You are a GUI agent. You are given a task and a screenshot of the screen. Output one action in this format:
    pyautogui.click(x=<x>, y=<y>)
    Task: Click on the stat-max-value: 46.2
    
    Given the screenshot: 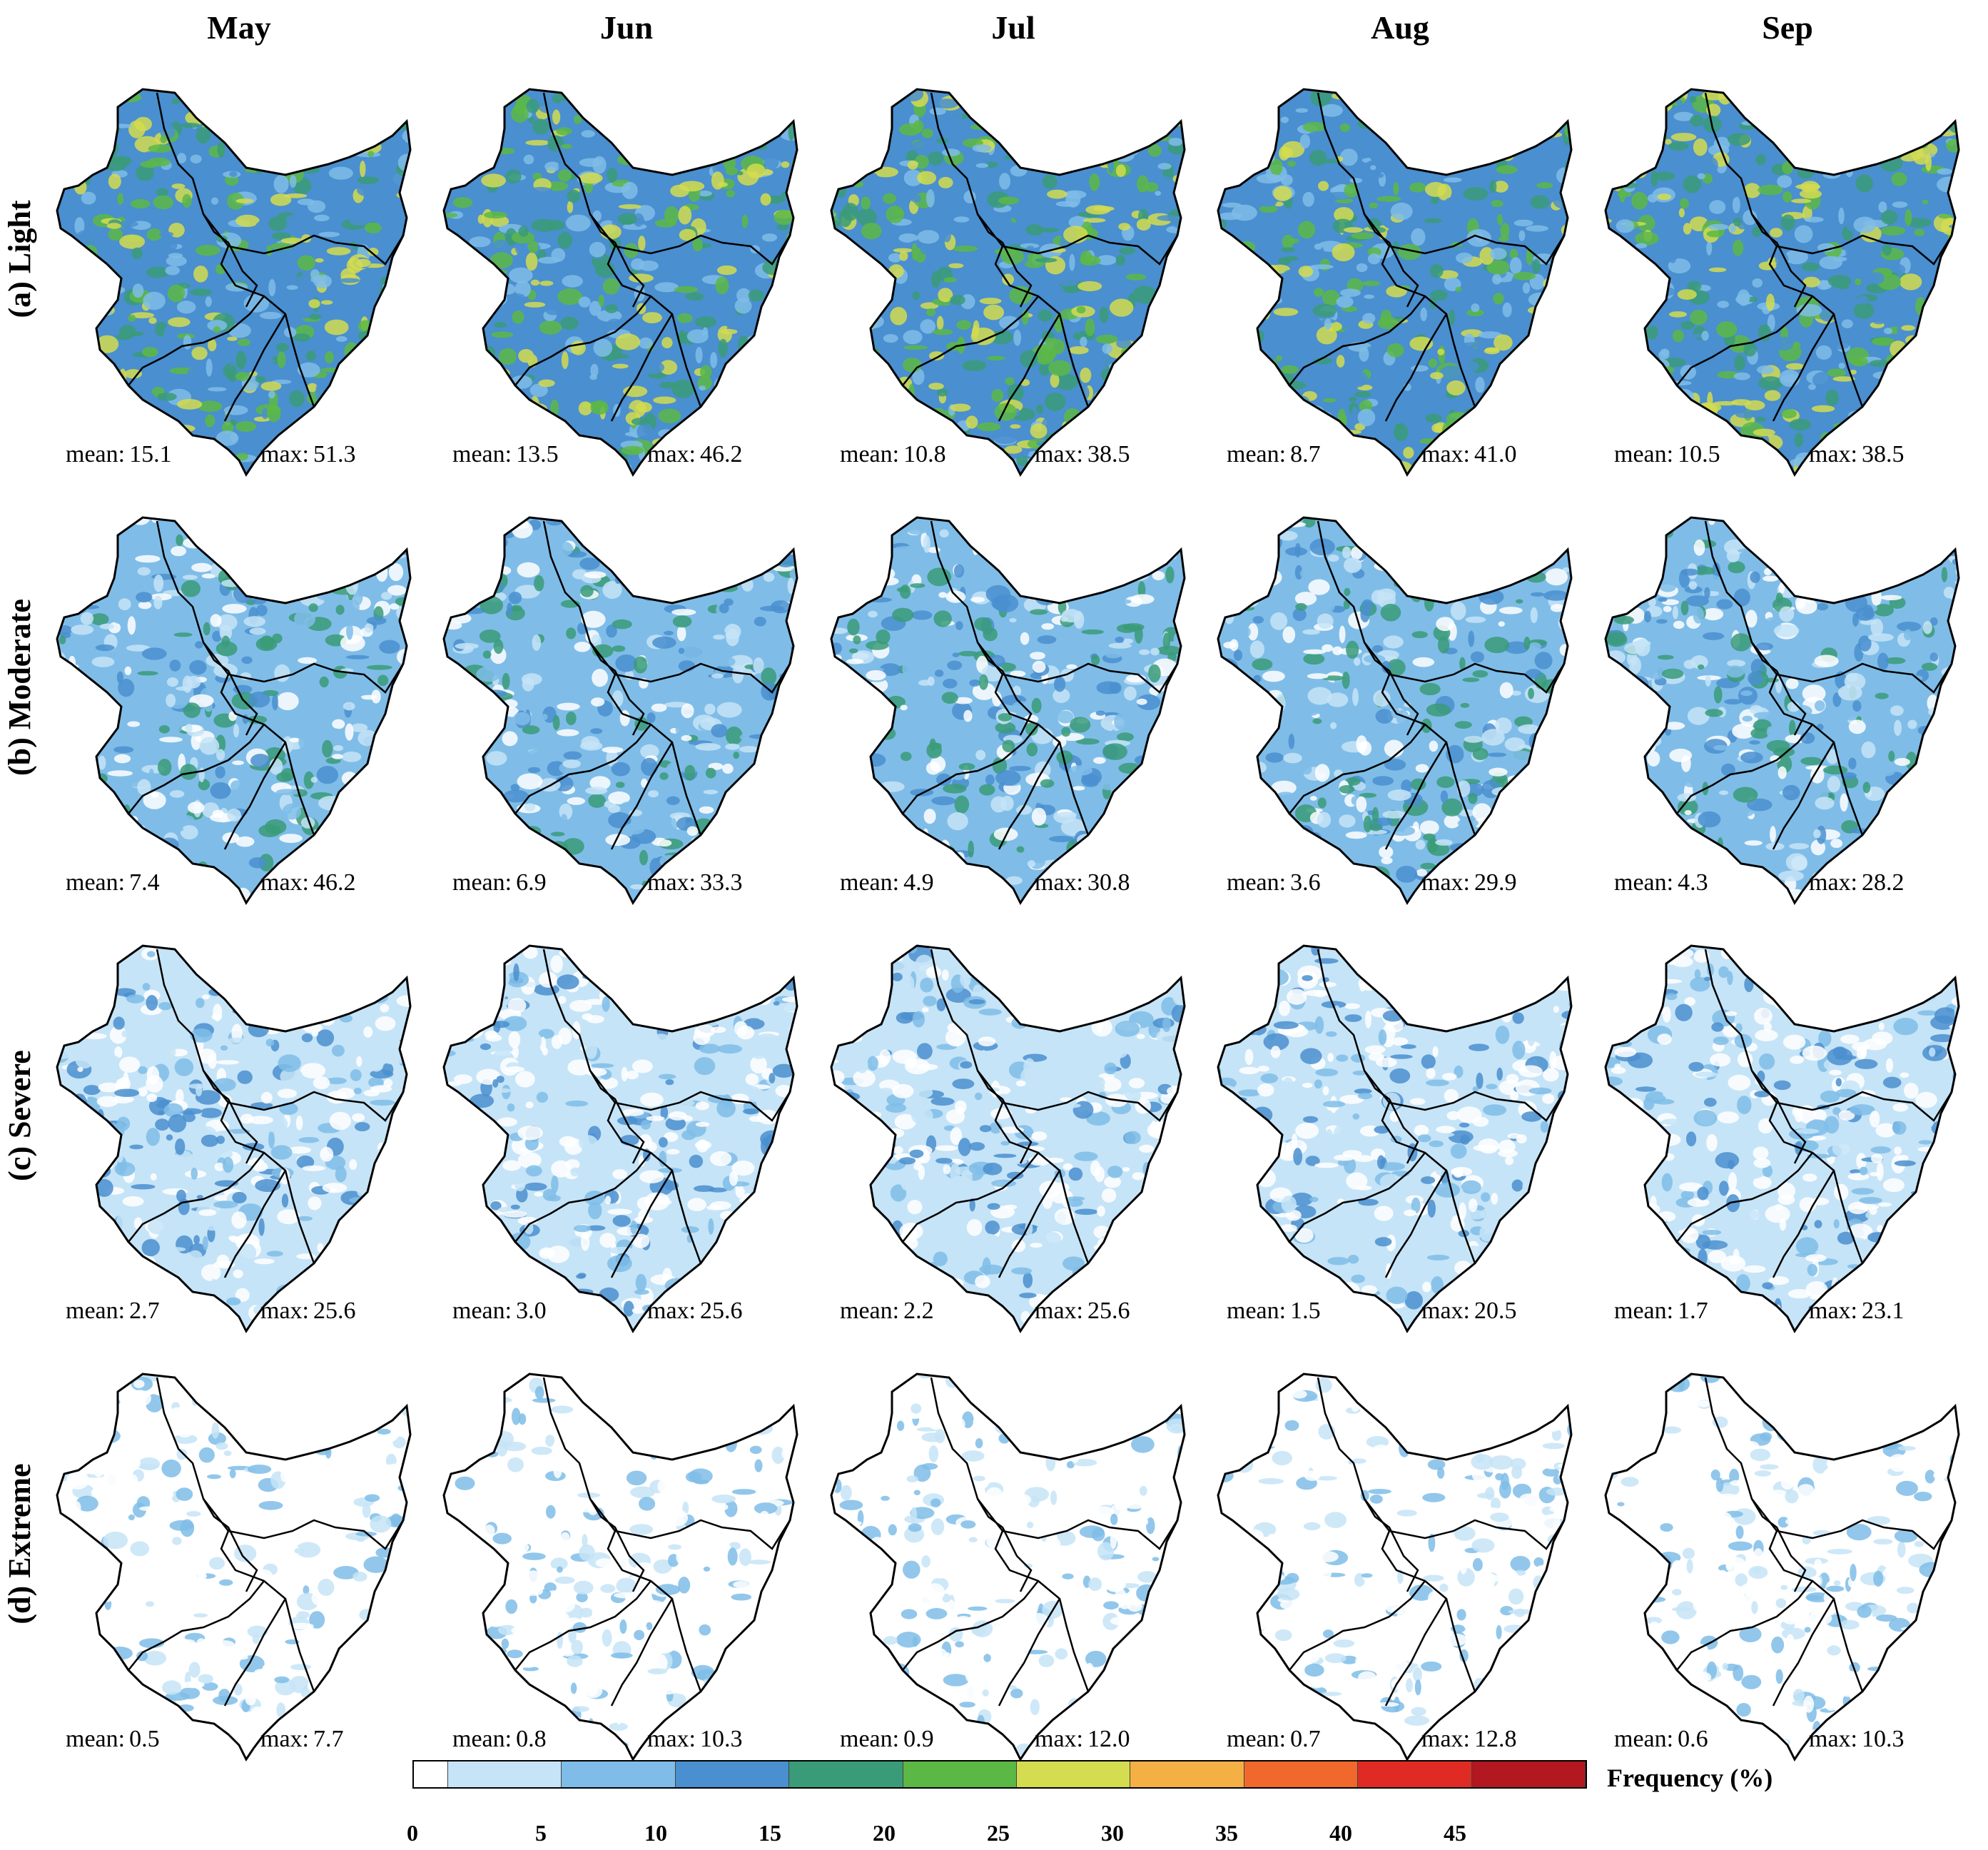 What is the action you would take?
    pyautogui.click(x=334, y=882)
    